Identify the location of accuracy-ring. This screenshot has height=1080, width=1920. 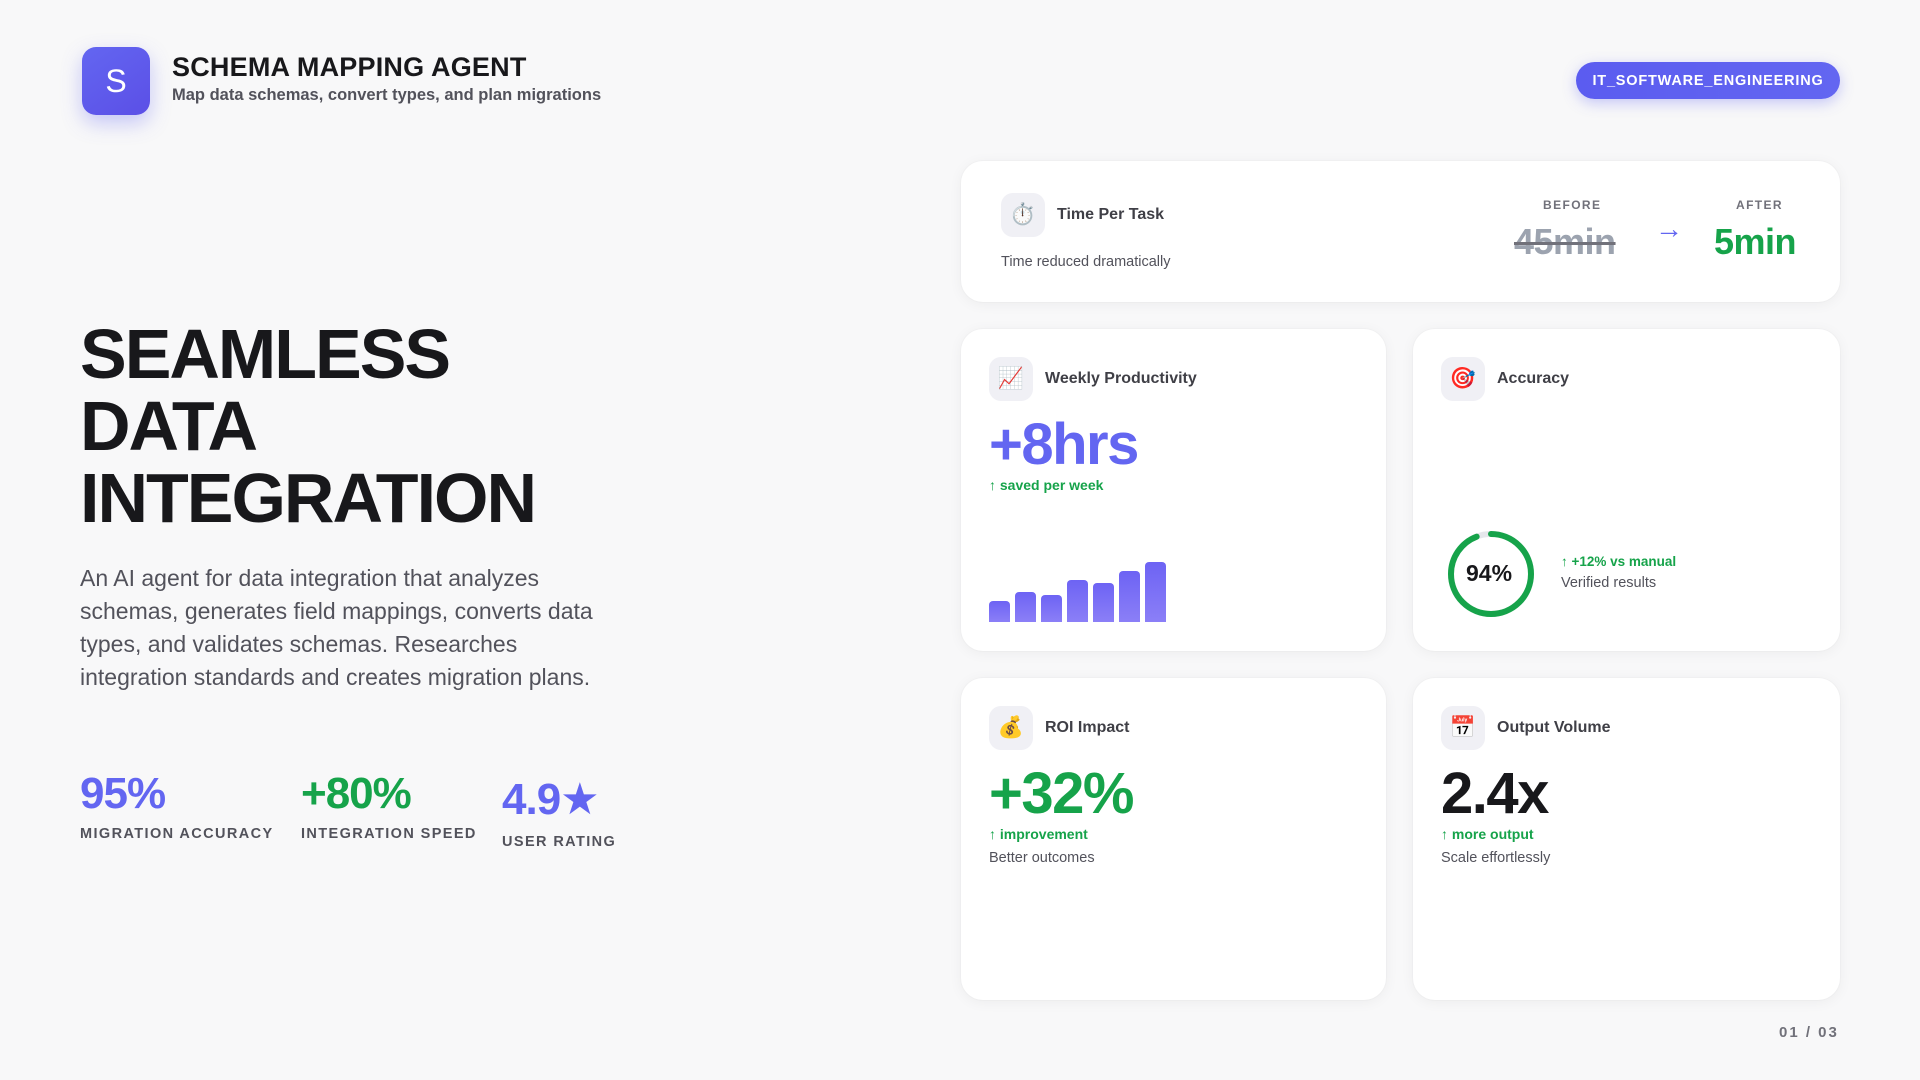
(1491, 574).